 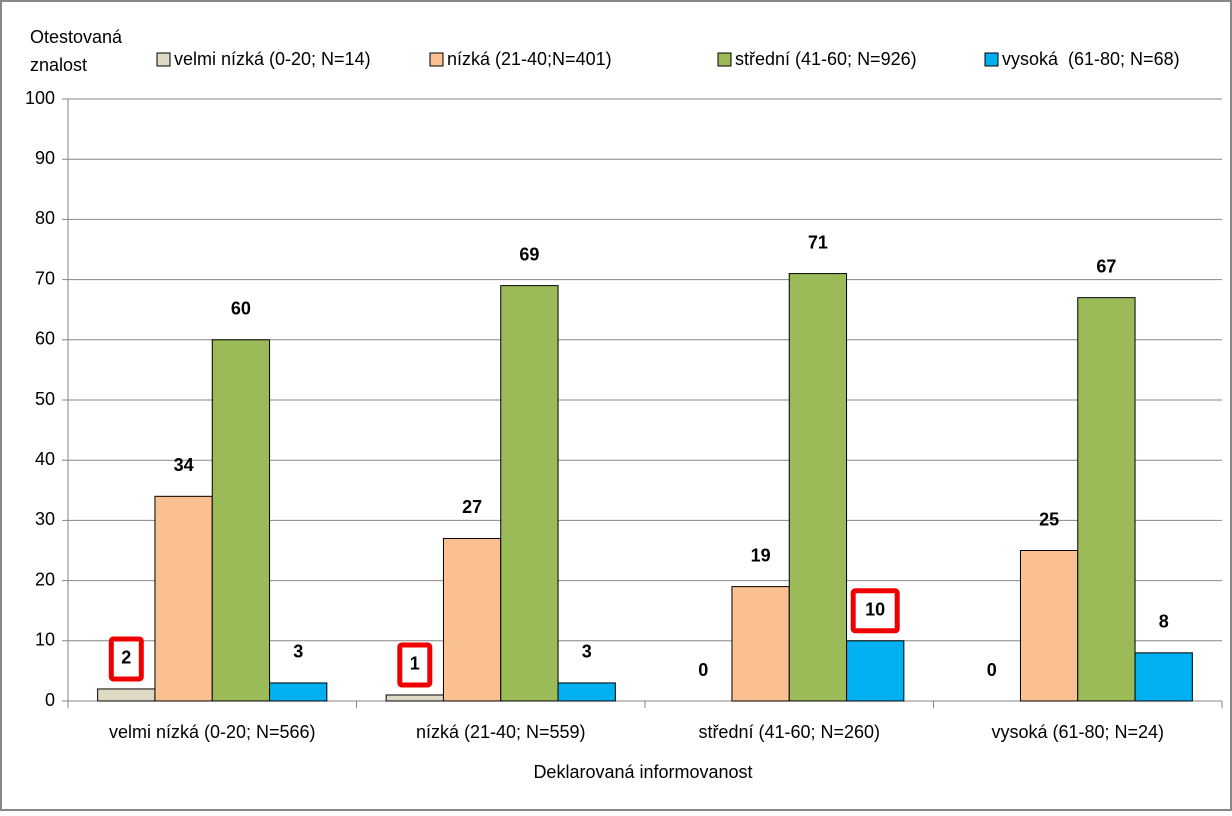 What do you see at coordinates (45, 399) in the screenshot?
I see `y-tick-label: 50` at bounding box center [45, 399].